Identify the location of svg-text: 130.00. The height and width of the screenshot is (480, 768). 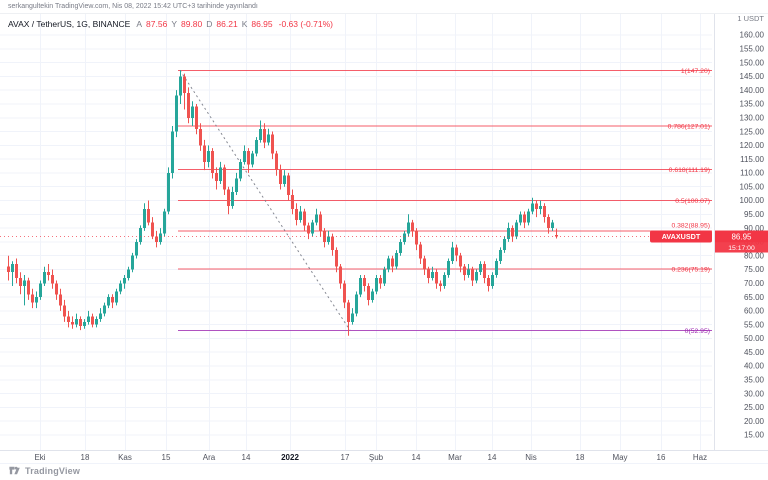
(752, 117).